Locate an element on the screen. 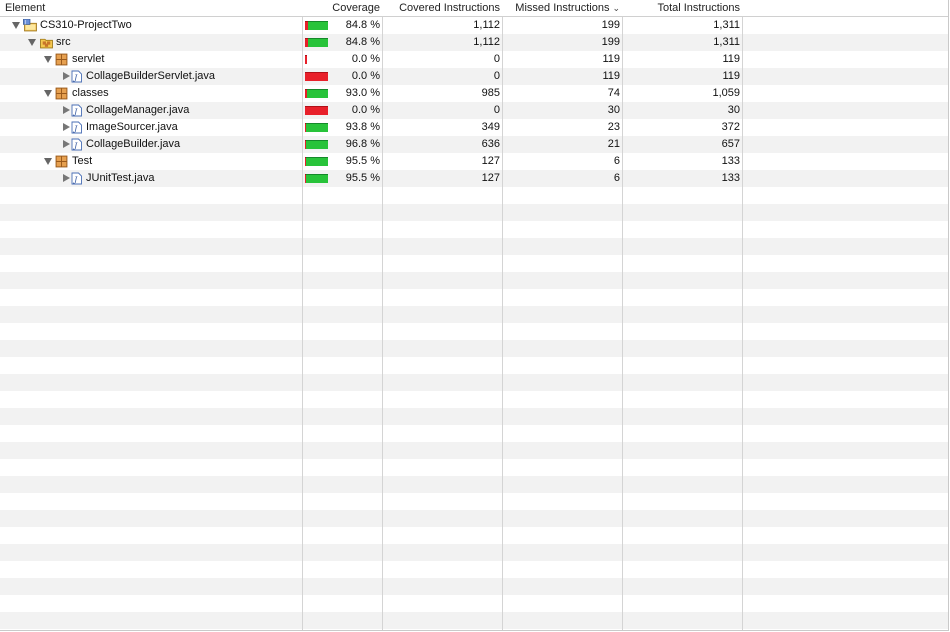 Image resolution: width=950 pixels, height=632 pixels. coverage-percent: 96.8 % is located at coordinates (362, 144).